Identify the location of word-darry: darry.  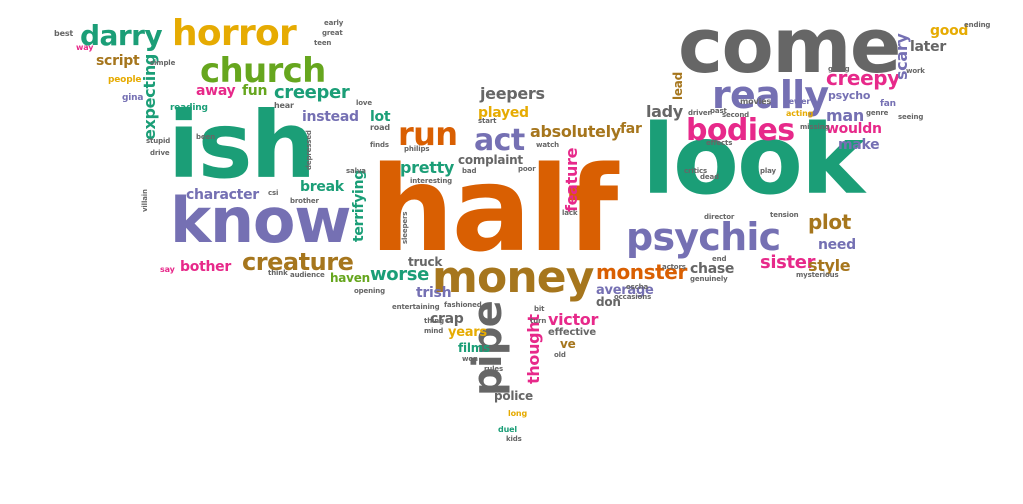
(121, 35).